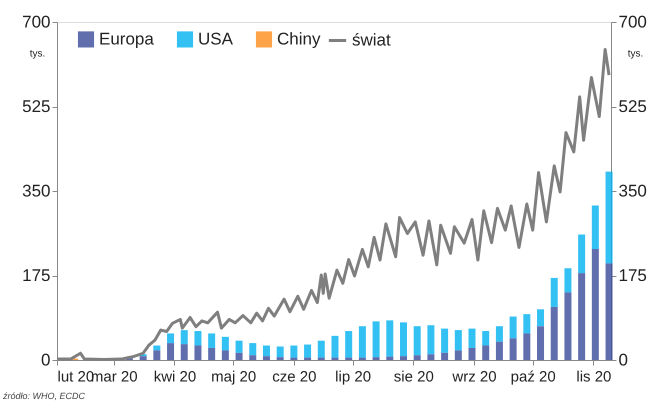 This screenshot has width=657, height=402. What do you see at coordinates (594, 377) in the screenshot?
I see `x-tick-label: lis 20` at bounding box center [594, 377].